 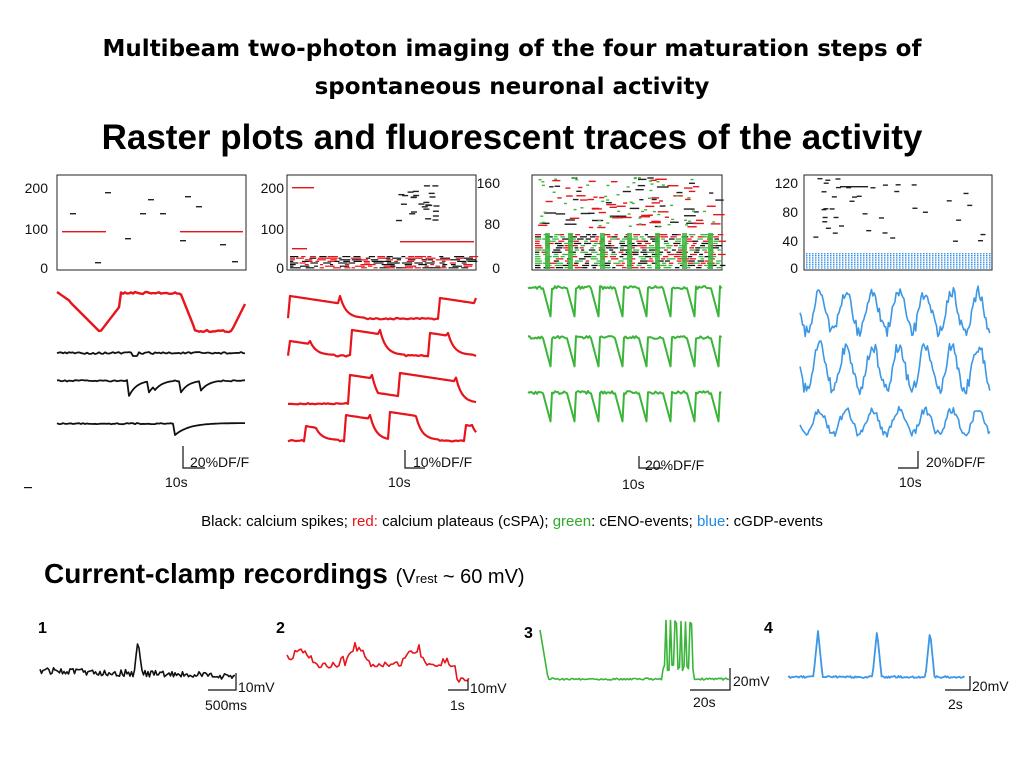 I want to click on trace1-black-spikes, so click(x=150, y=429).